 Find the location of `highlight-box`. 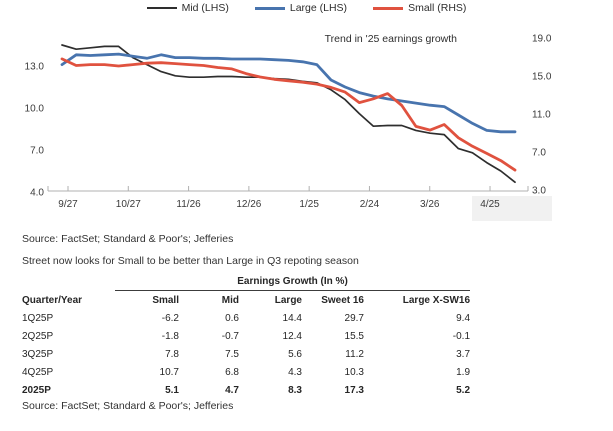

highlight-box is located at coordinates (512, 208).